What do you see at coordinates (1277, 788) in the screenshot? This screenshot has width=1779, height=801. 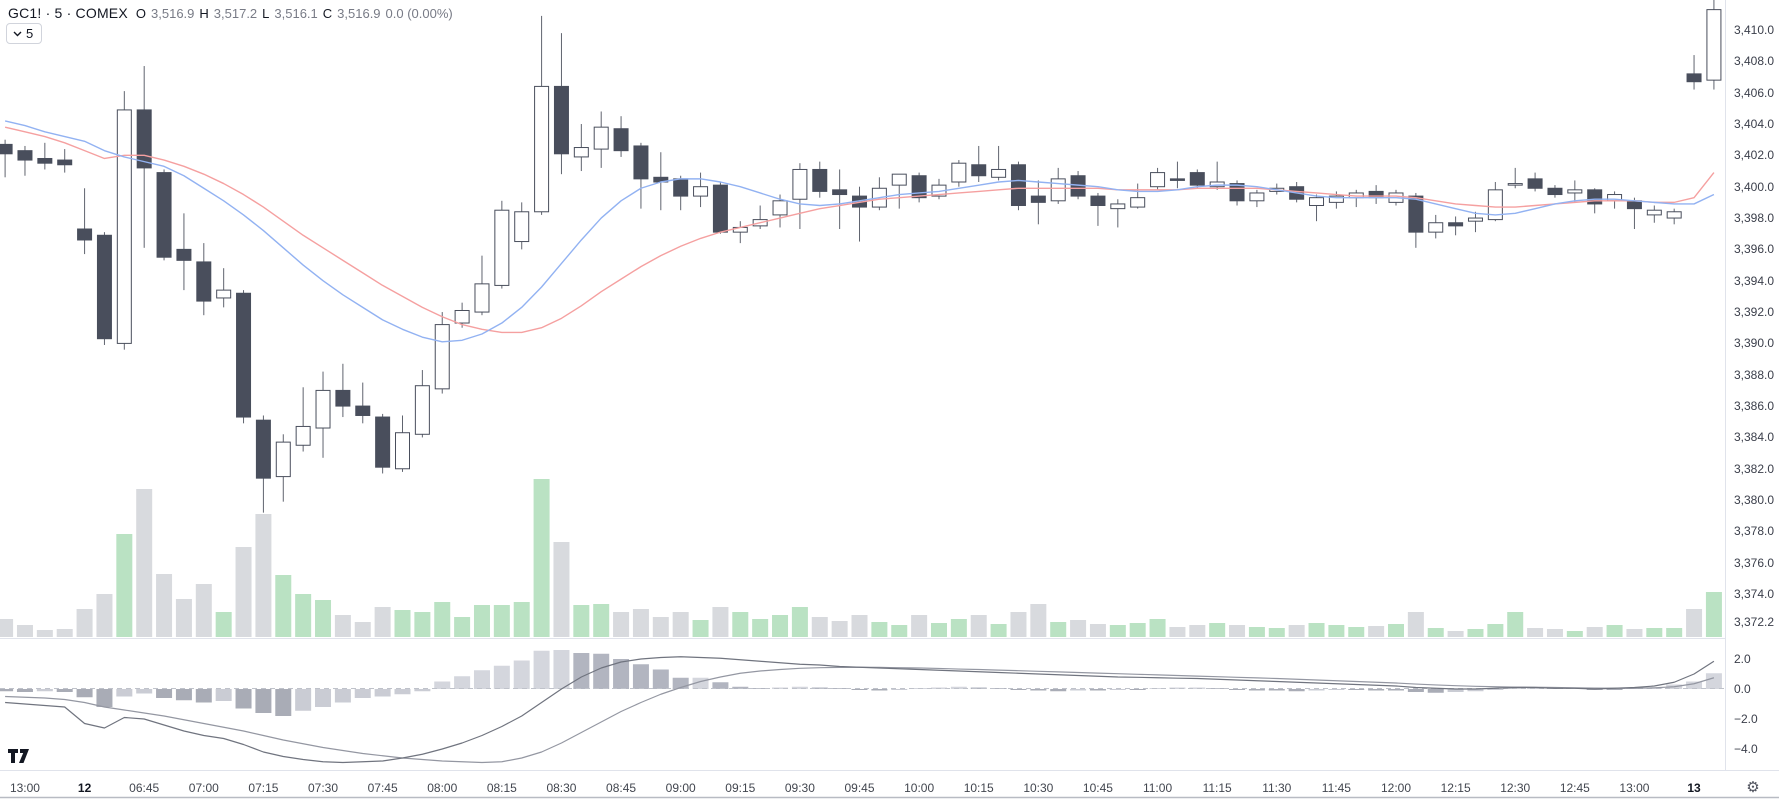 I see `time-axis-label: 11:30` at bounding box center [1277, 788].